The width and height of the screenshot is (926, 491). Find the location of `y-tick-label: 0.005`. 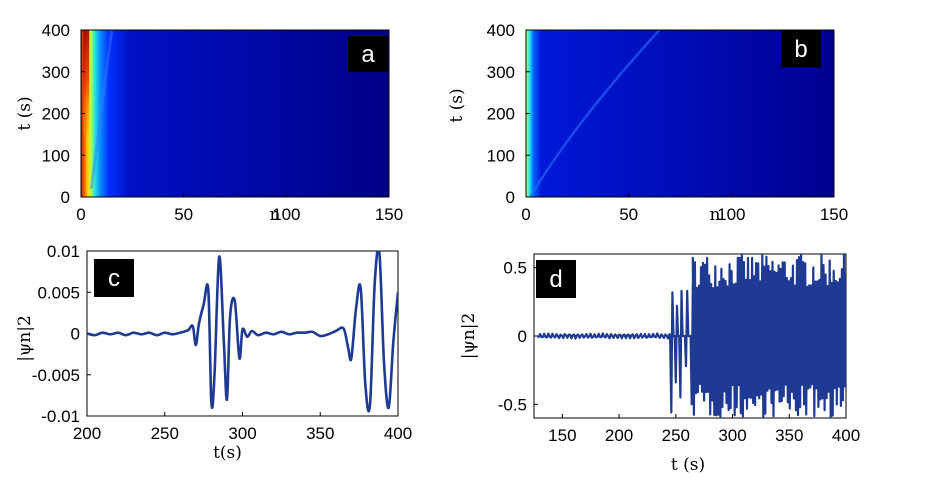

y-tick-label: 0.005 is located at coordinates (58, 292).